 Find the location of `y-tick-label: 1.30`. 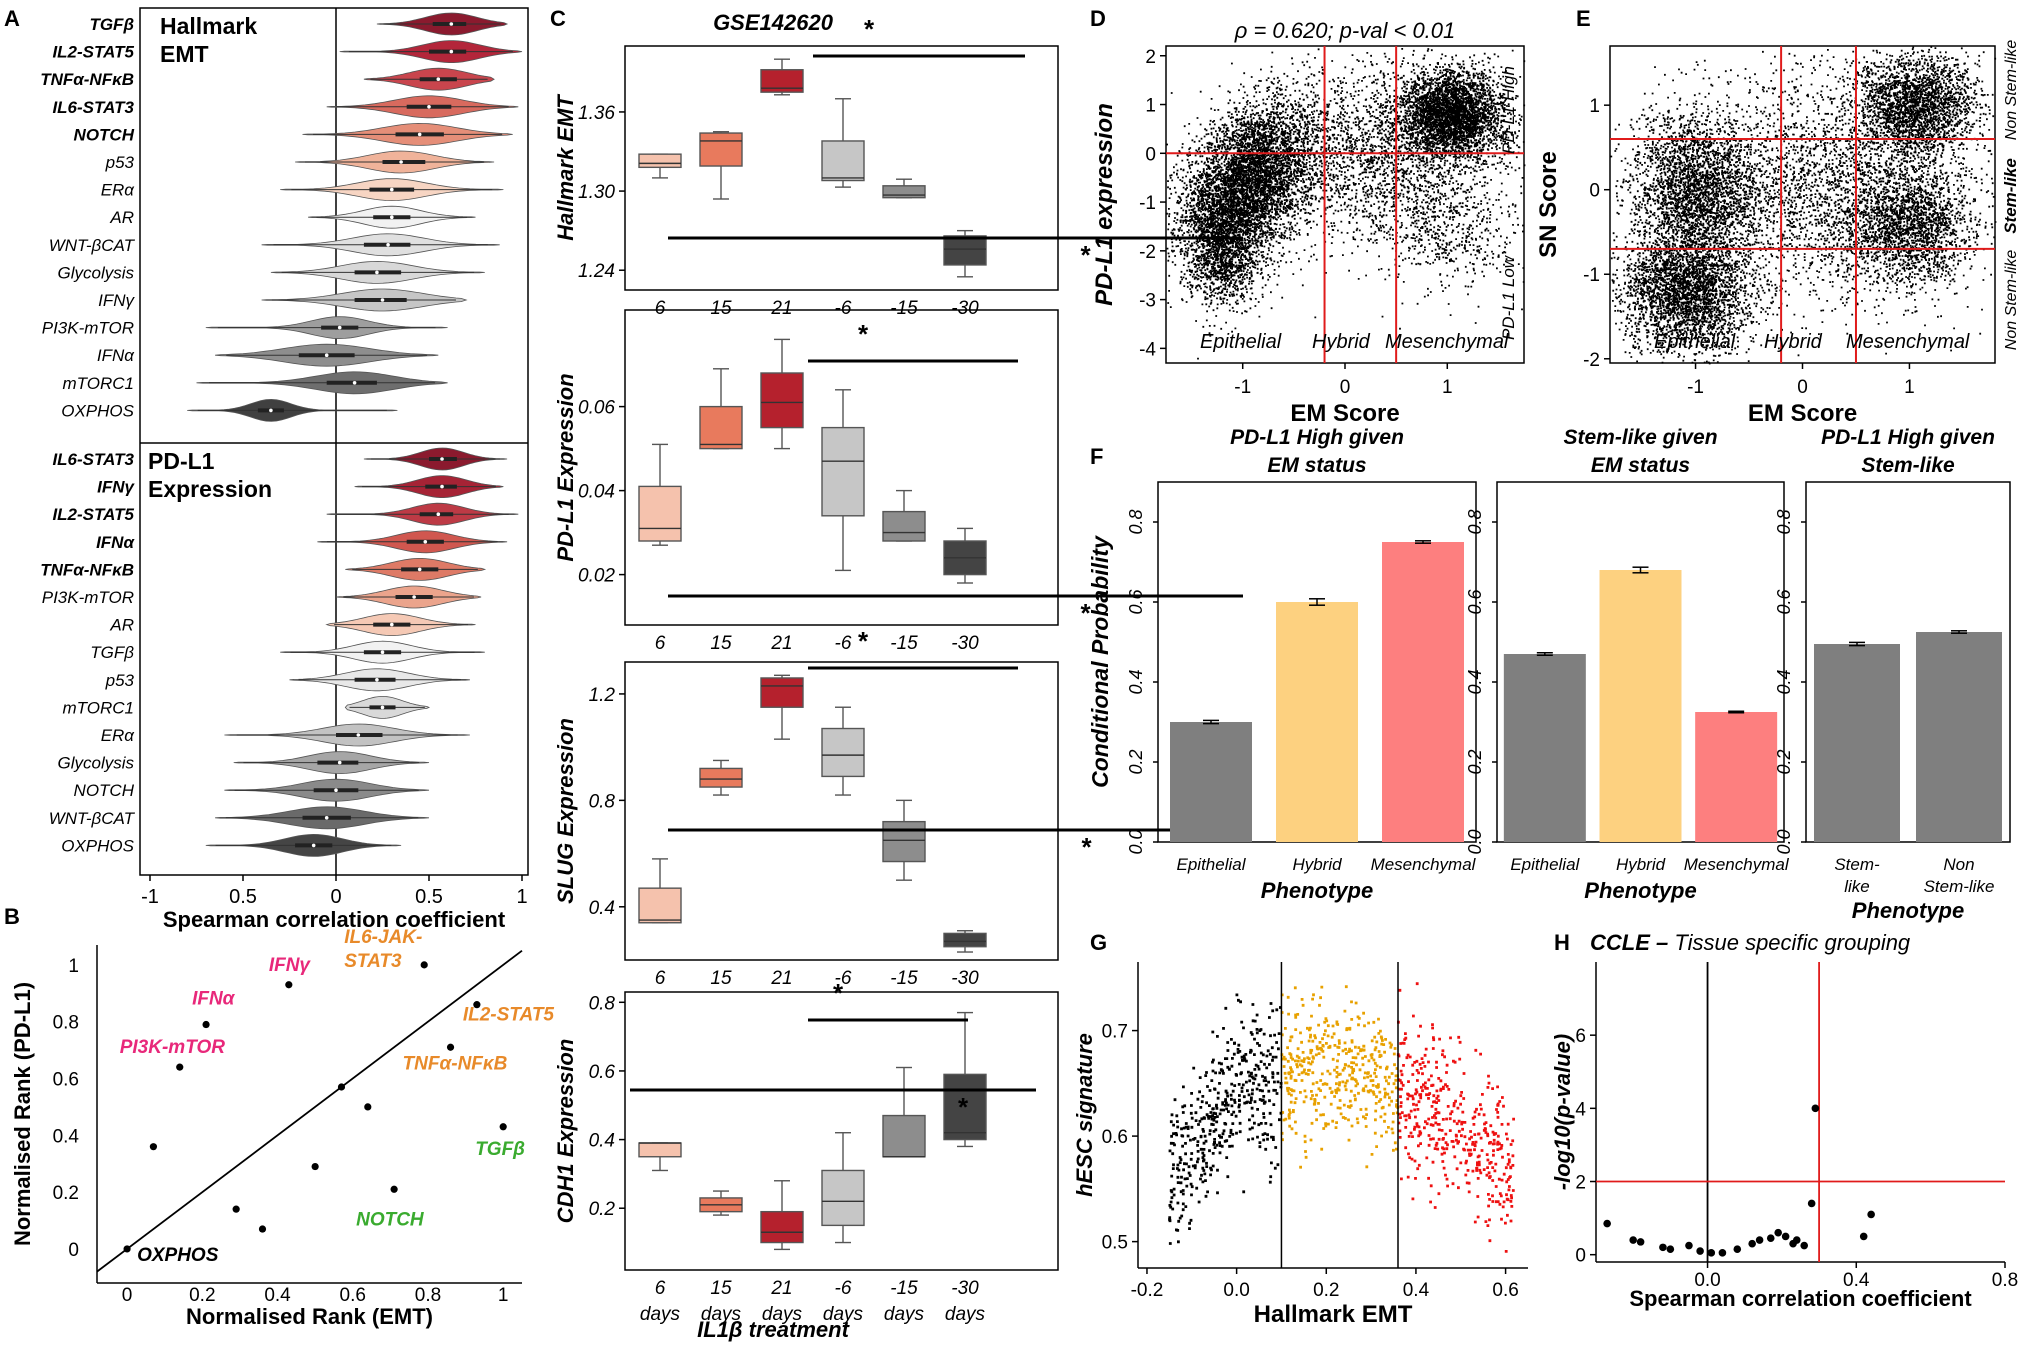

y-tick-label: 1.30 is located at coordinates (596, 192).